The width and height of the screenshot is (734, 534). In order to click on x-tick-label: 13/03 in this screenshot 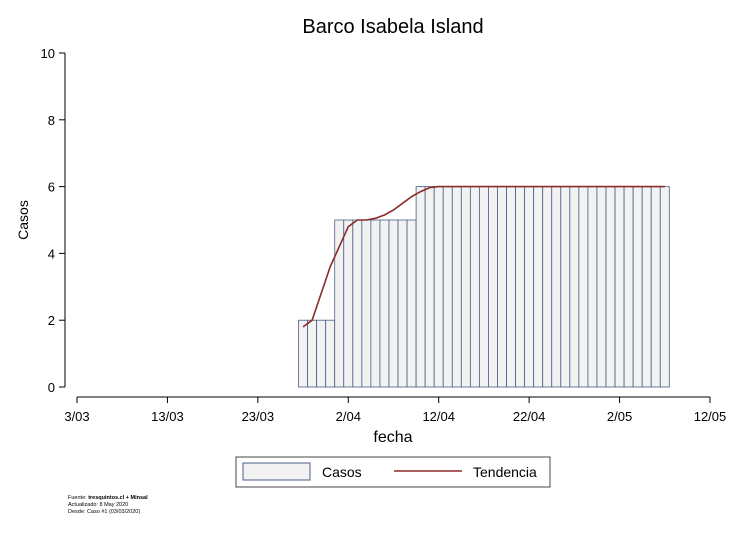, I will do `click(167, 416)`.